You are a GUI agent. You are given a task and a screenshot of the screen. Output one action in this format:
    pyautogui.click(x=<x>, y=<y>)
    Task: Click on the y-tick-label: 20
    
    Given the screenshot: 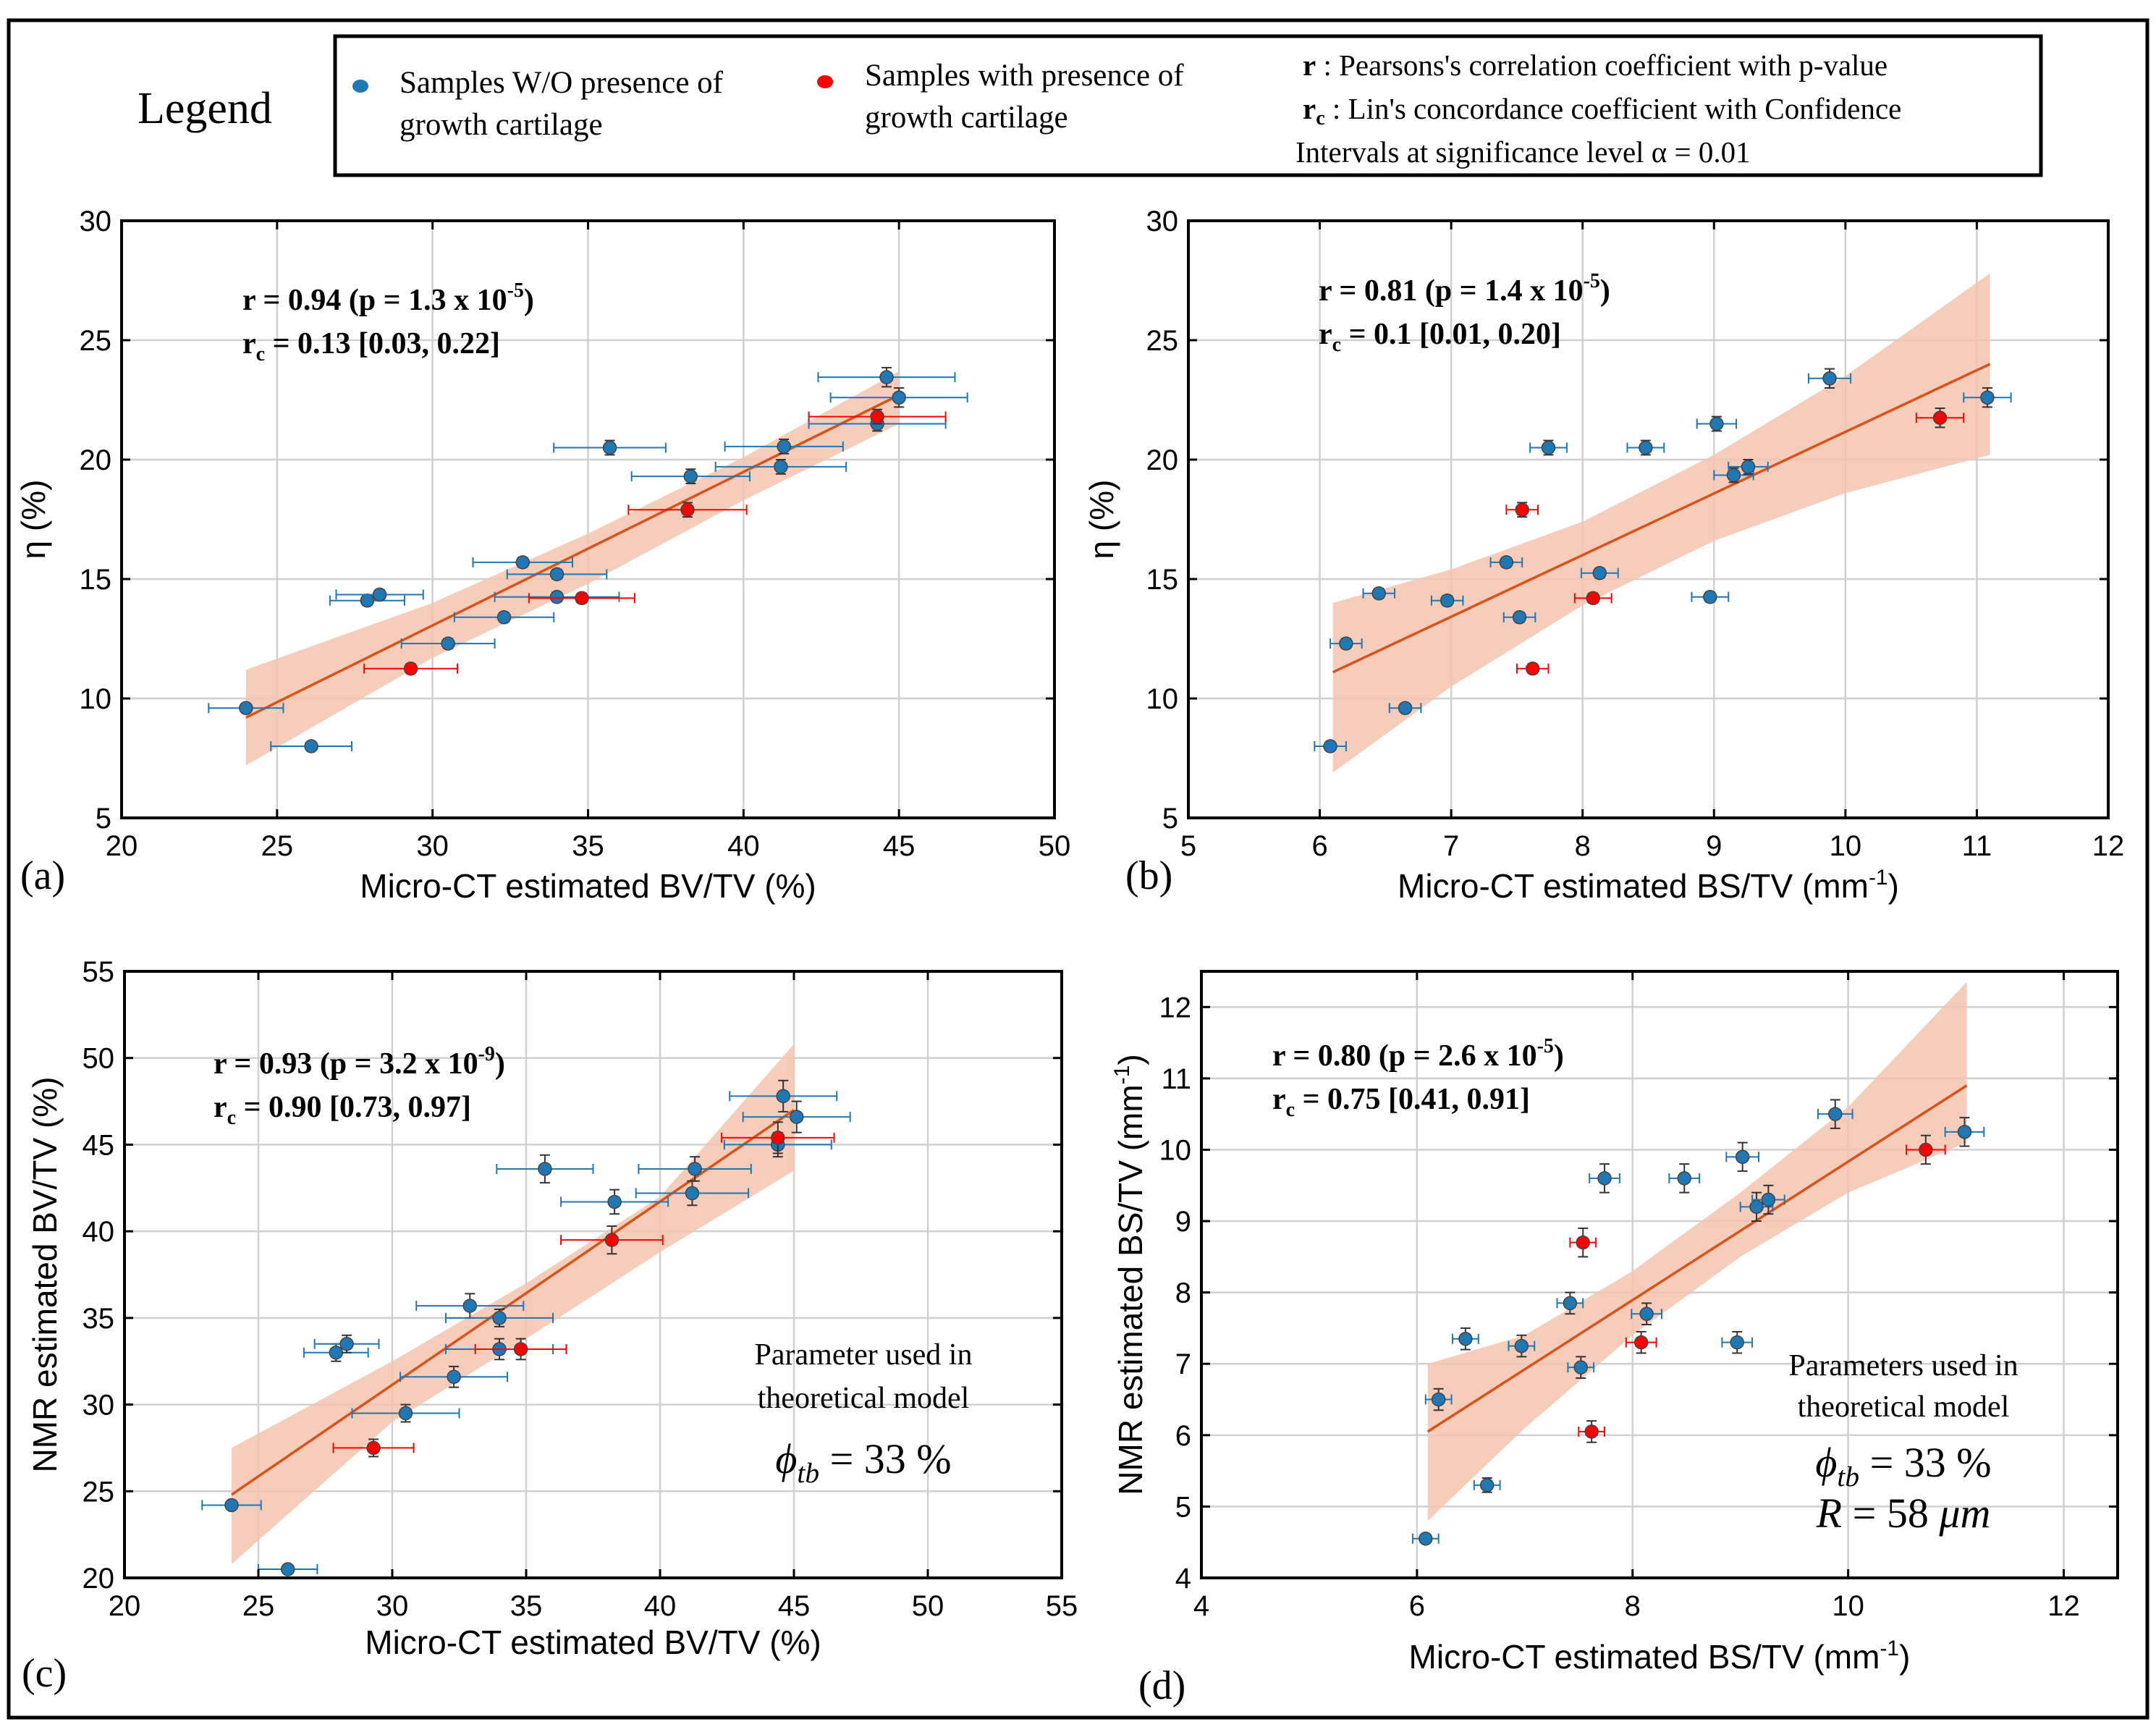 What is the action you would take?
    pyautogui.click(x=99, y=1579)
    